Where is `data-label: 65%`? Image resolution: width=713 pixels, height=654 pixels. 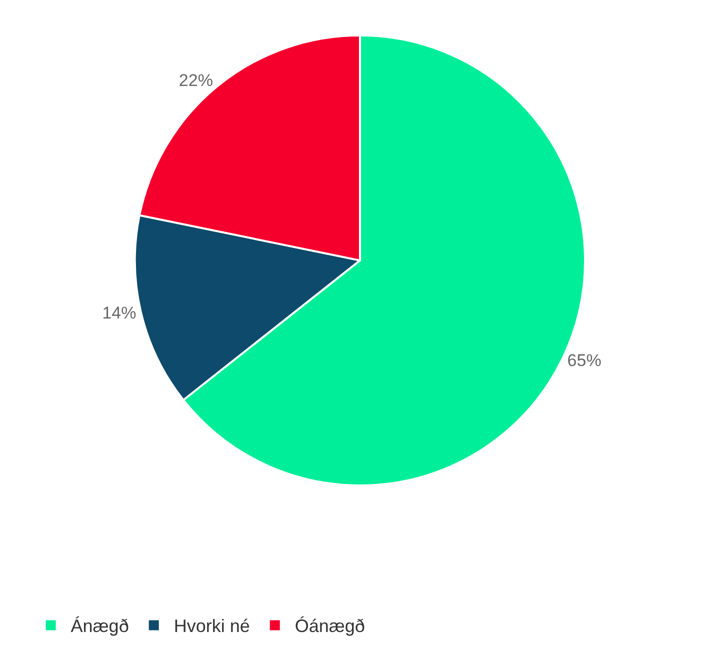 data-label: 65% is located at coordinates (584, 360).